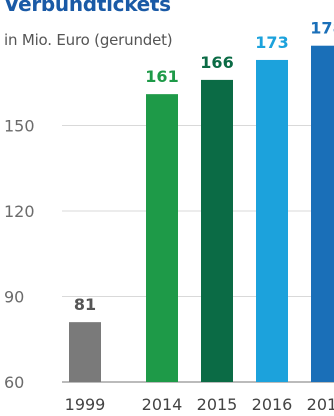  Describe the element at coordinates (216, 62) in the screenshot. I see `data-label-2015: 166` at that location.